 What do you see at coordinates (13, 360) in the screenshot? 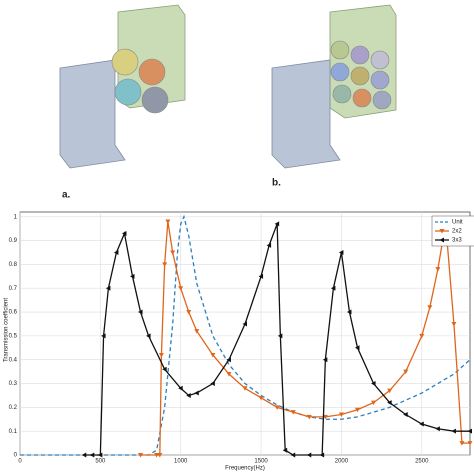
I see `y-tick-label: 0.4` at bounding box center [13, 360].